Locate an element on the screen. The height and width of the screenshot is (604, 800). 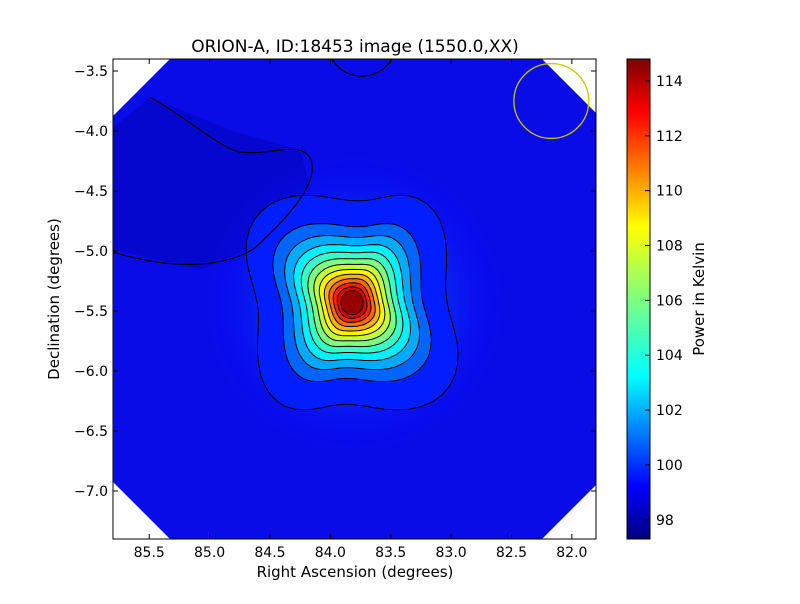
y-tick-label: −3.5 is located at coordinates (91, 72).